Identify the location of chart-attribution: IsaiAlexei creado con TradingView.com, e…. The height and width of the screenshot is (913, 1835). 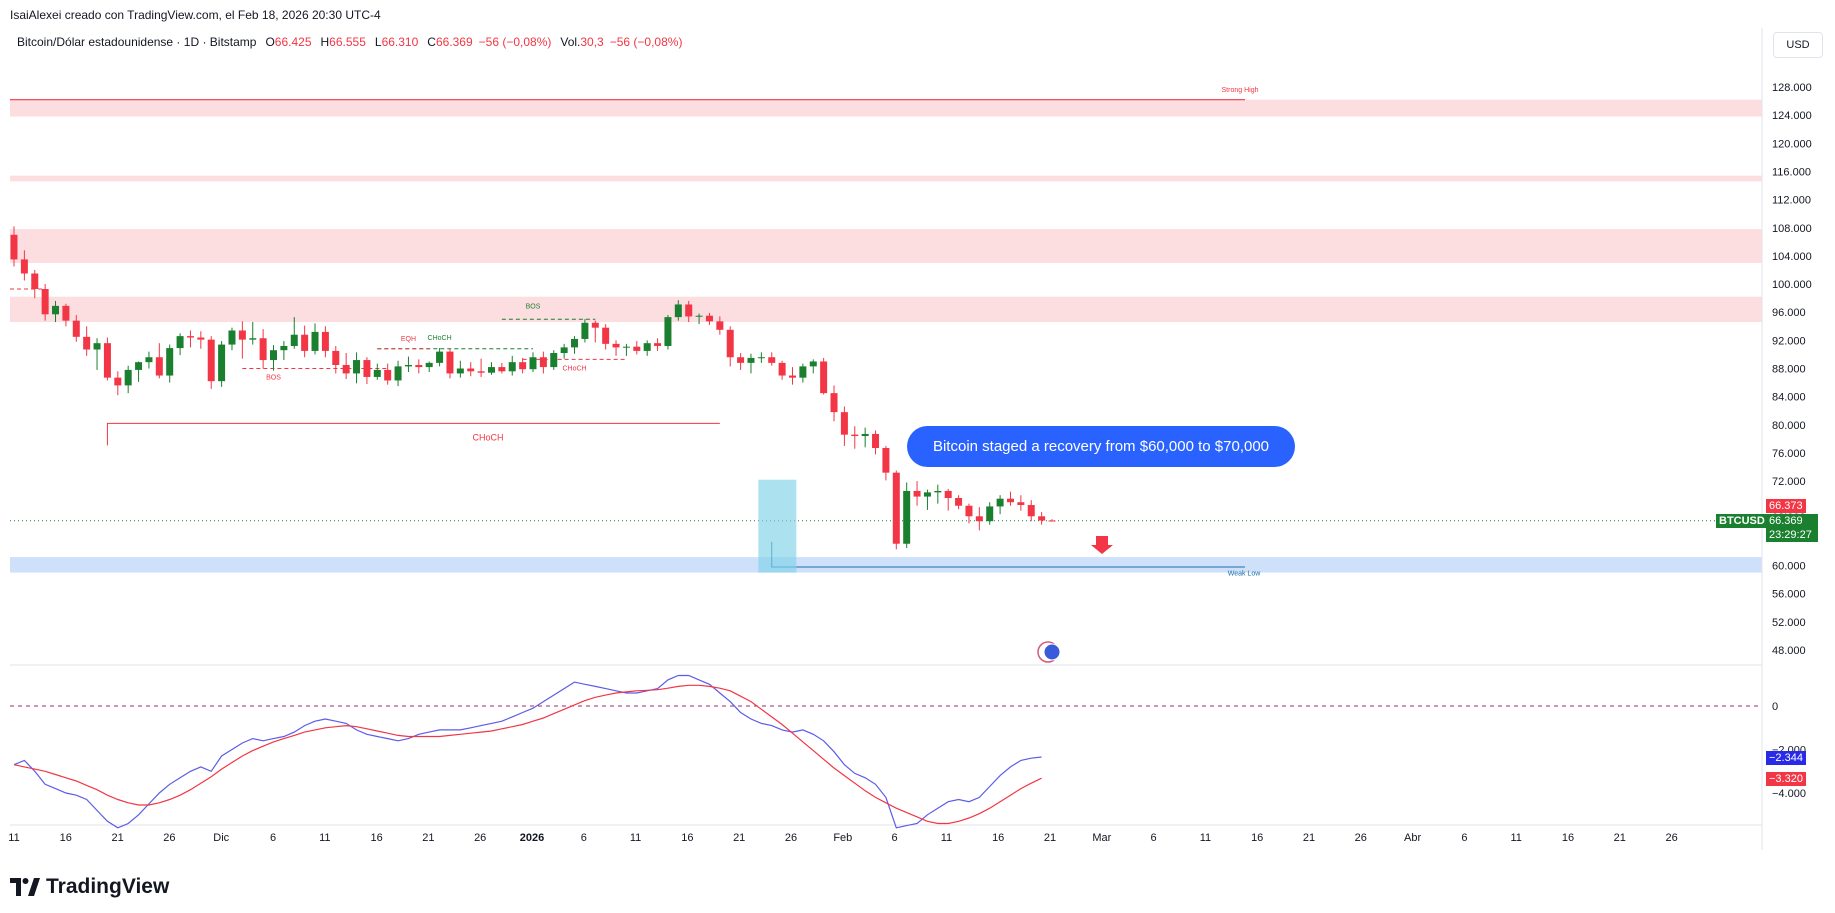
(195, 15).